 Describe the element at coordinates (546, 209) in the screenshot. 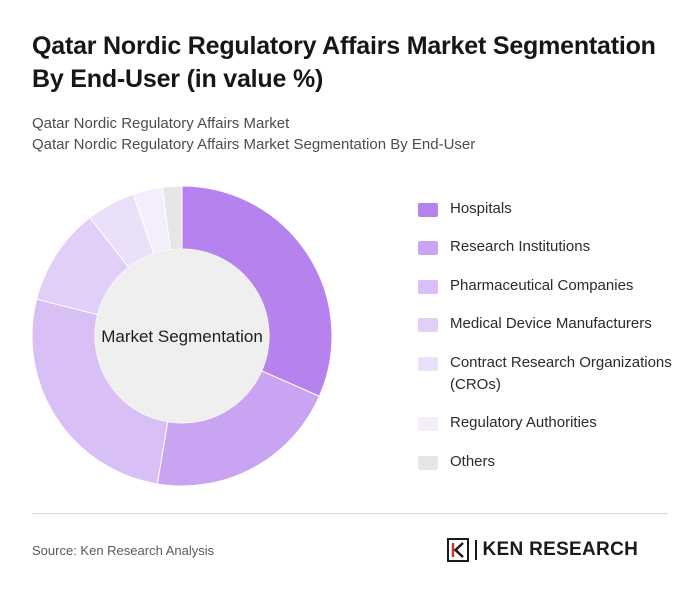

I see `legend-item: Hospitals` at that location.